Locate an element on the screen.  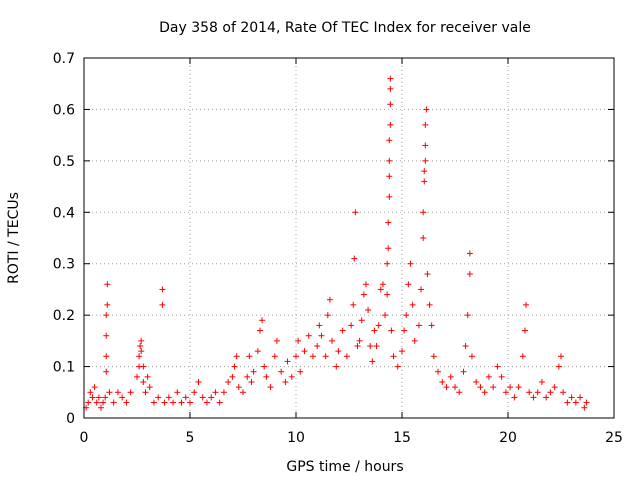
y-tick-label: 0.6 is located at coordinates (64, 110).